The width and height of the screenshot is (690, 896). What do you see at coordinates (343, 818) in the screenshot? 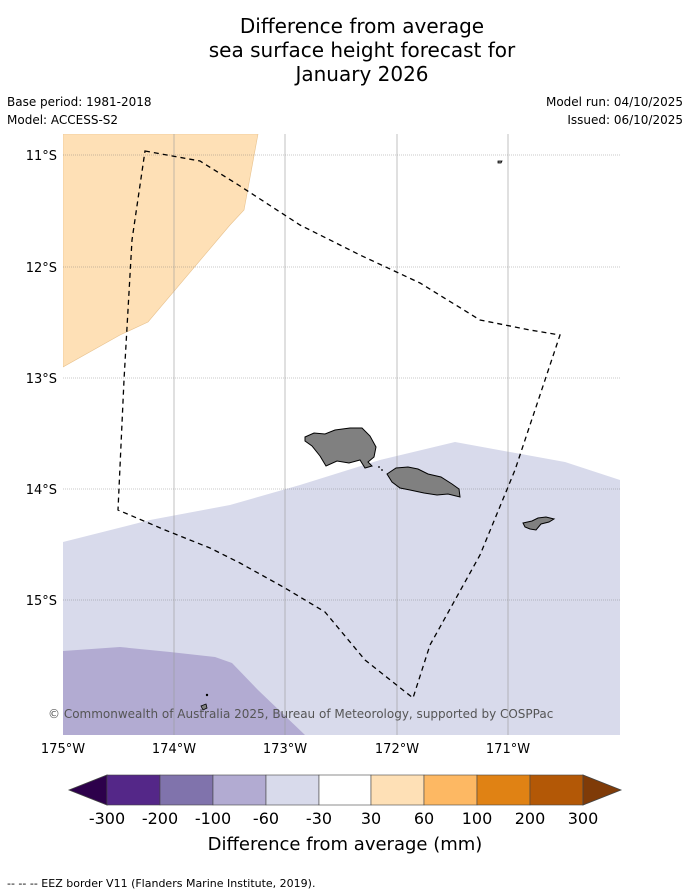
I see `colorbar-tick-labels: -300 -200 -100 -60 -30 30 60 100 200 300` at bounding box center [343, 818].